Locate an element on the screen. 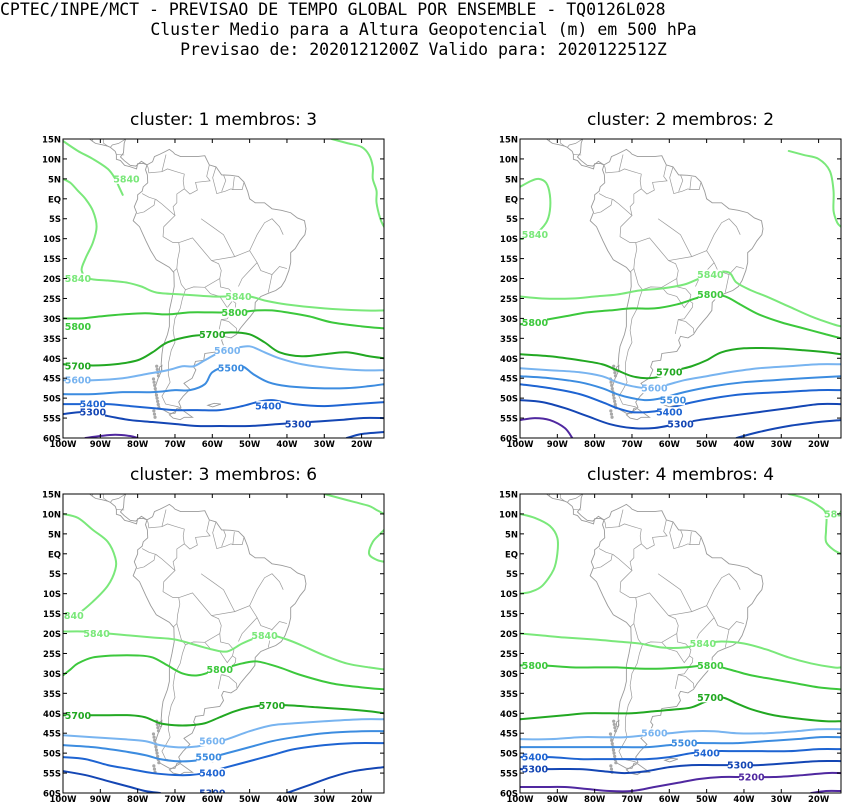 The width and height of the screenshot is (847, 803). lat-label: 20S is located at coordinates (509, 635).